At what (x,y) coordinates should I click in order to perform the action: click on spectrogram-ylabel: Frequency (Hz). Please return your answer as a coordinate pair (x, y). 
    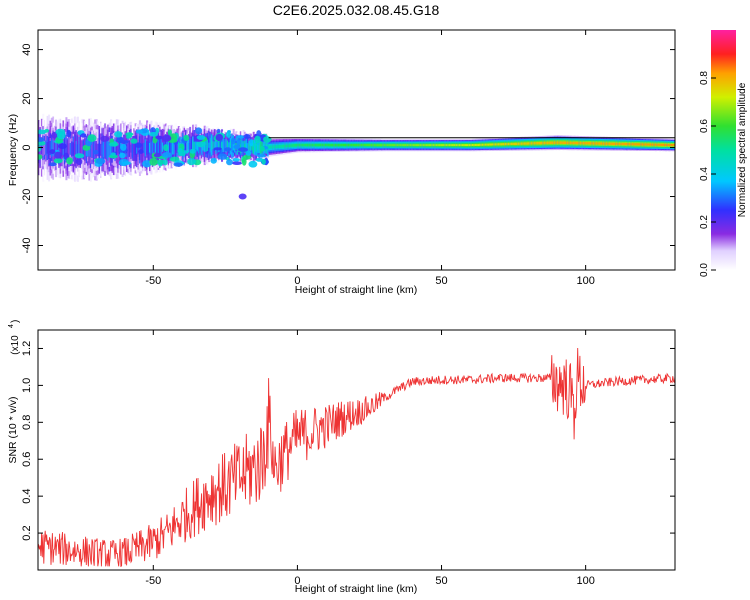
    Looking at the image, I should click on (13, 150).